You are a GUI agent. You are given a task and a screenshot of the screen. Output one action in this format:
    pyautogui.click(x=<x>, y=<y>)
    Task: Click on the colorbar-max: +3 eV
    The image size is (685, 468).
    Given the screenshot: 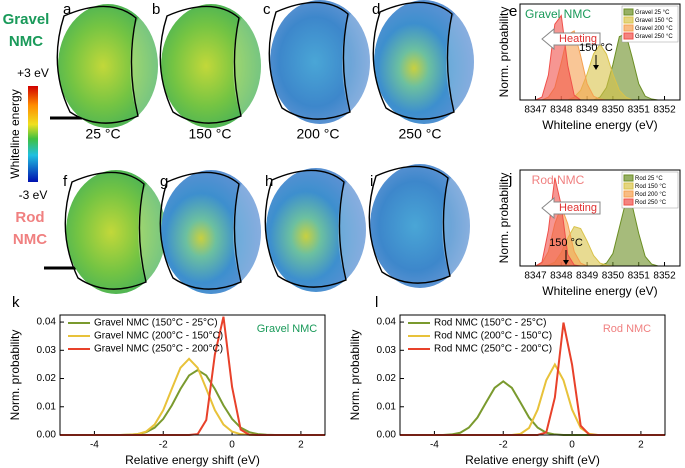 What is the action you would take?
    pyautogui.click(x=33, y=73)
    